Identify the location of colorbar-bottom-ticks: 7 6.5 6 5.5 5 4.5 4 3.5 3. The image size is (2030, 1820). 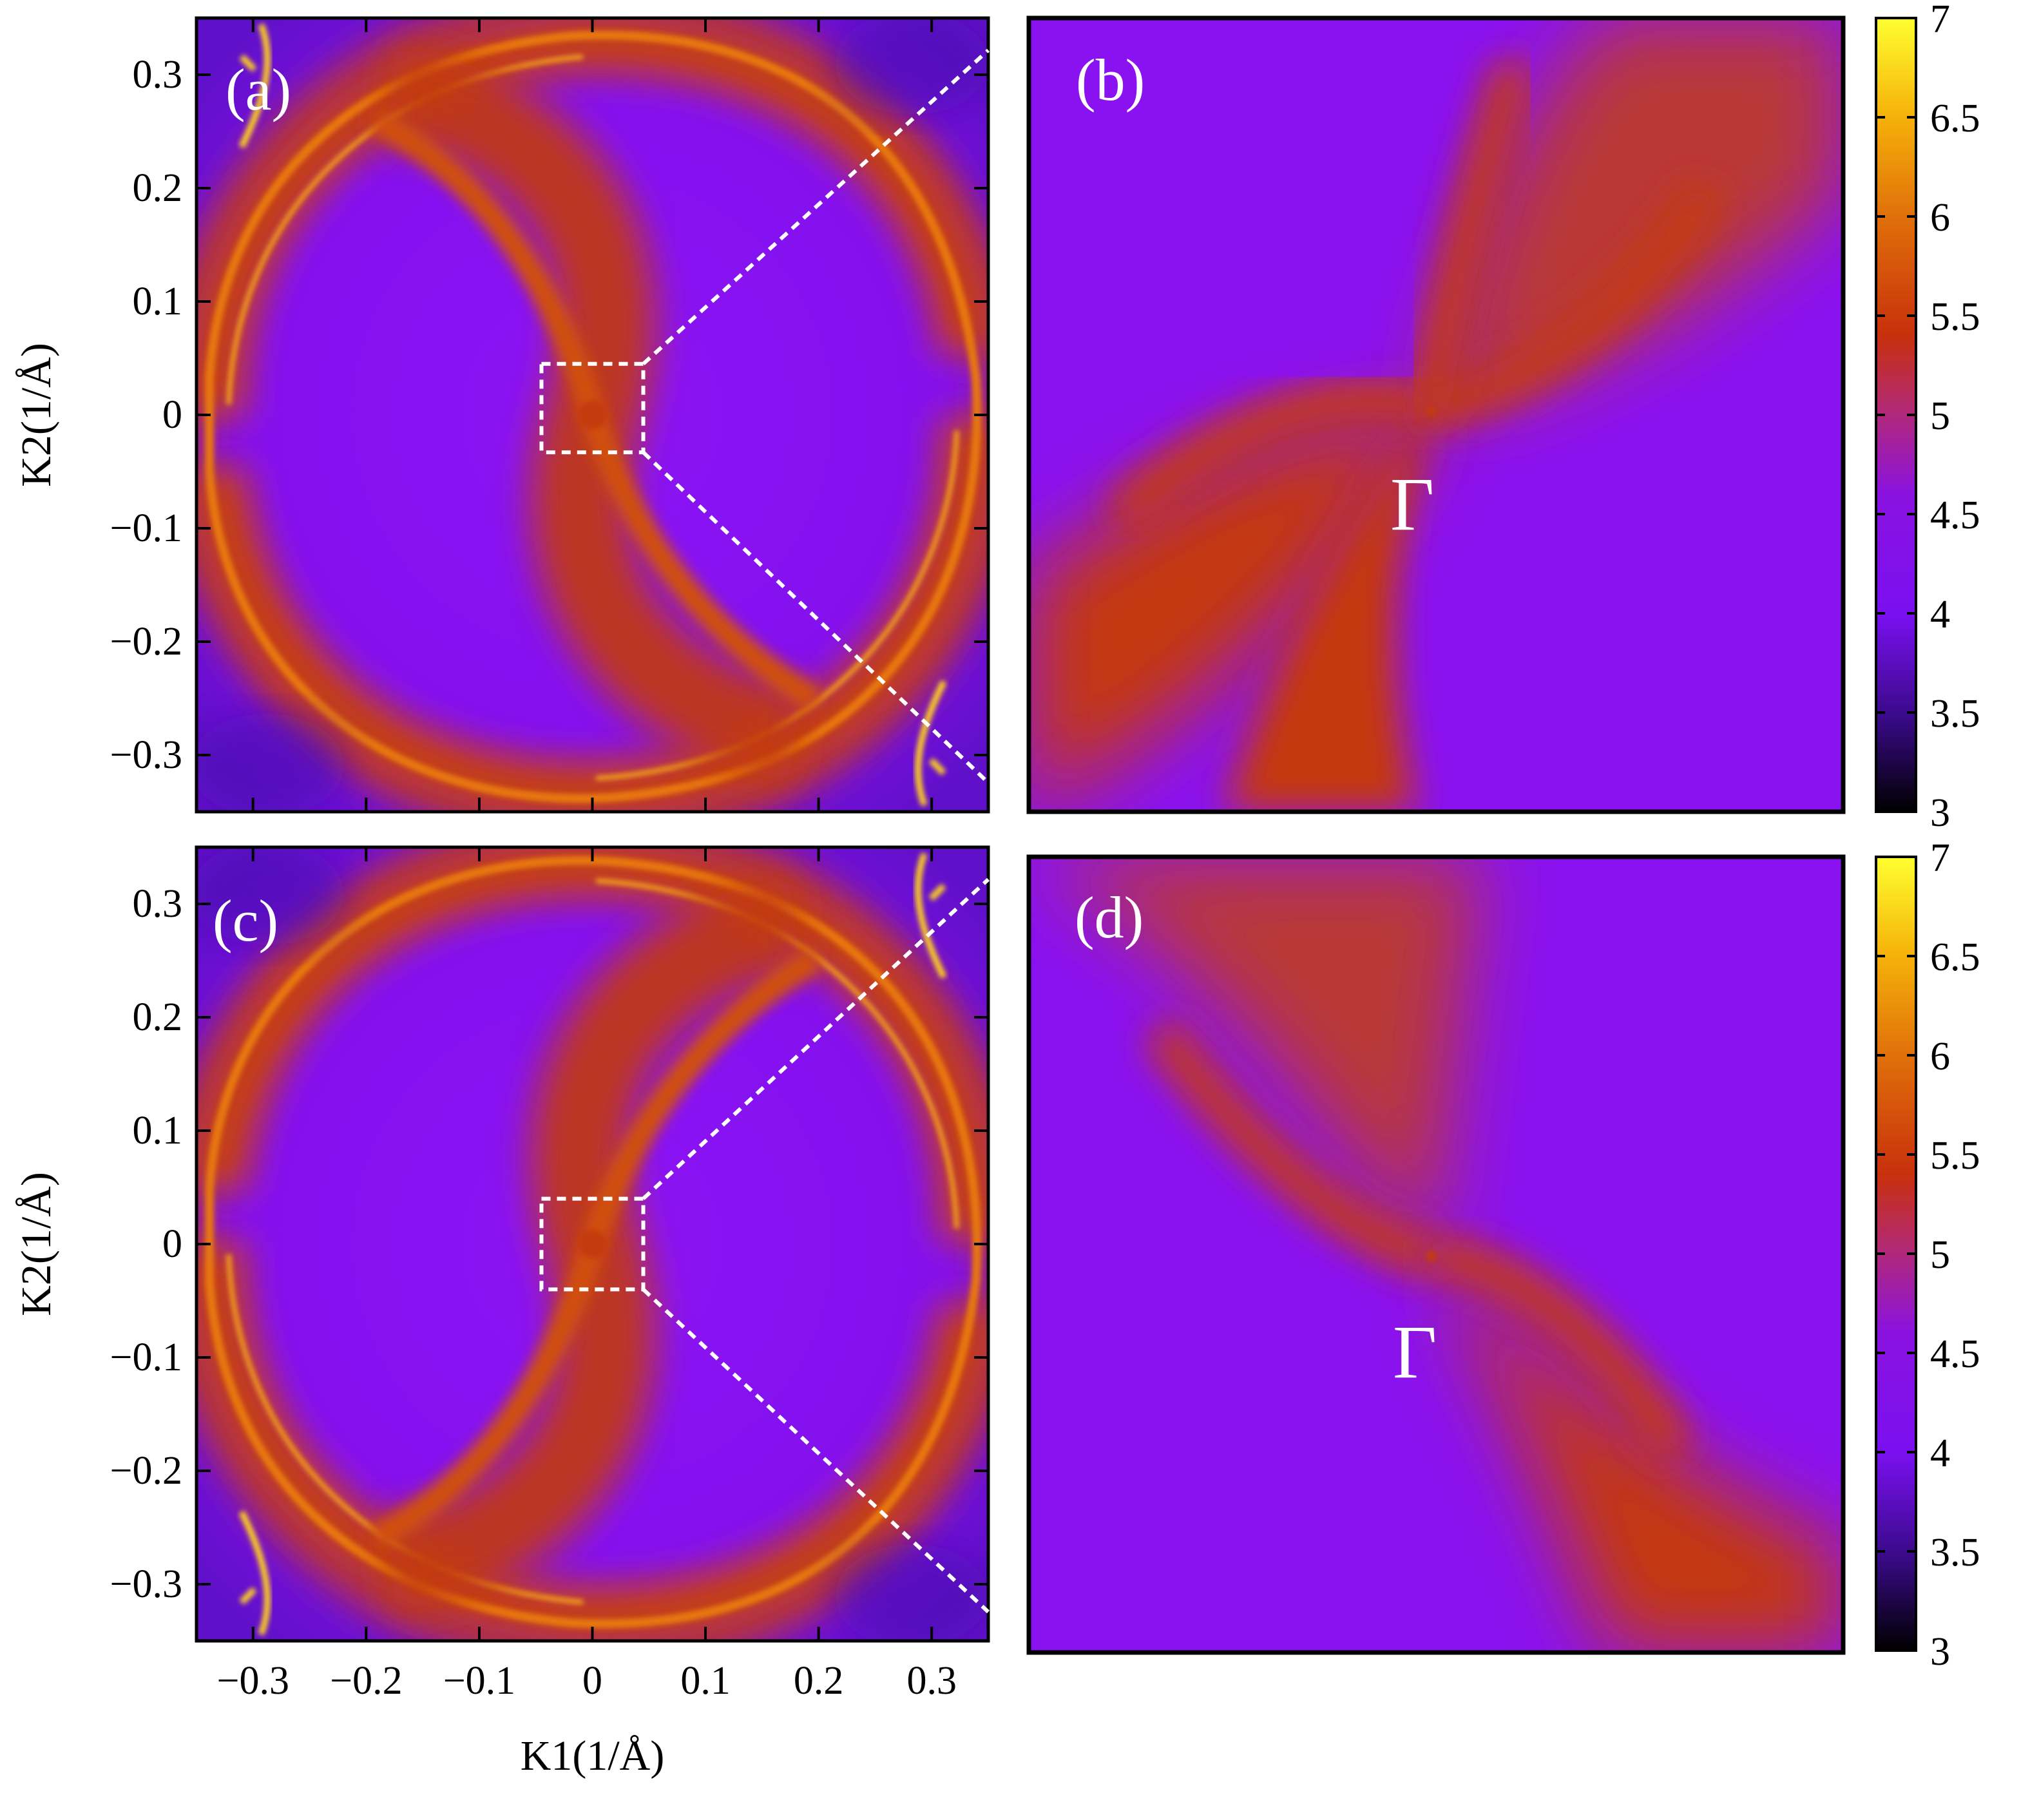
(1928, 1255).